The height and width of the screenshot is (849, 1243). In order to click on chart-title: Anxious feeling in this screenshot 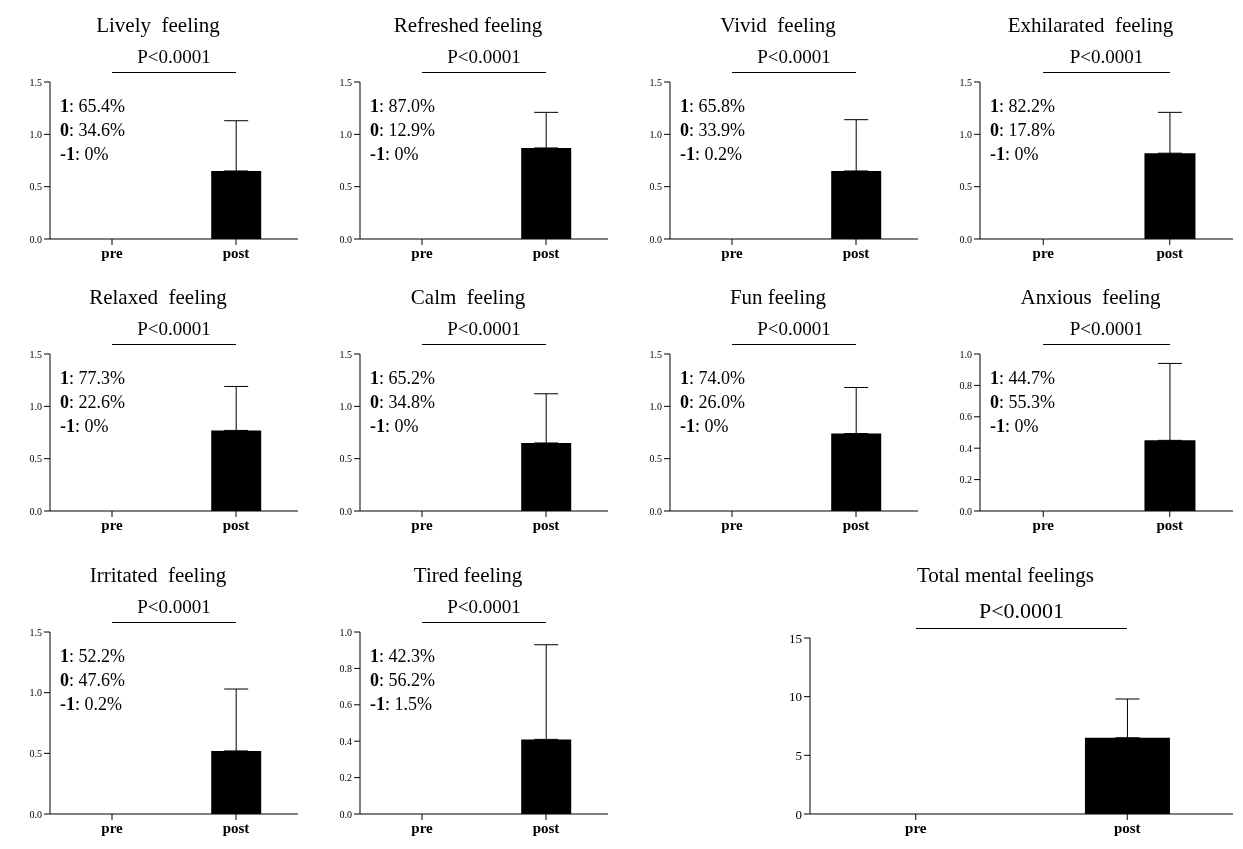, I will do `click(1090, 297)`.